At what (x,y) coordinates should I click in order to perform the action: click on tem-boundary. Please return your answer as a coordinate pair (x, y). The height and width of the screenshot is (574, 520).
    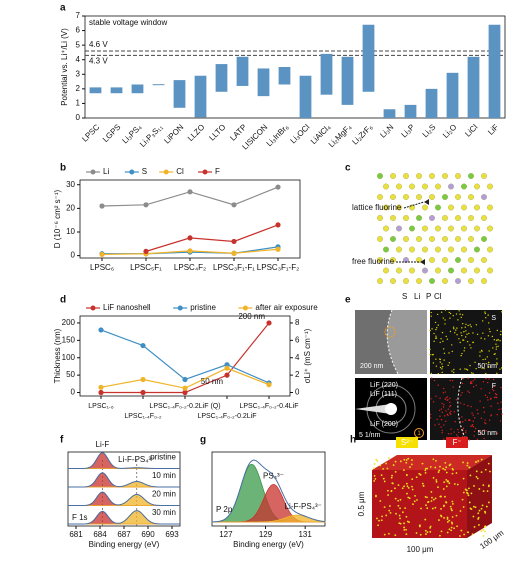
    Looking at the image, I should click on (392, 342).